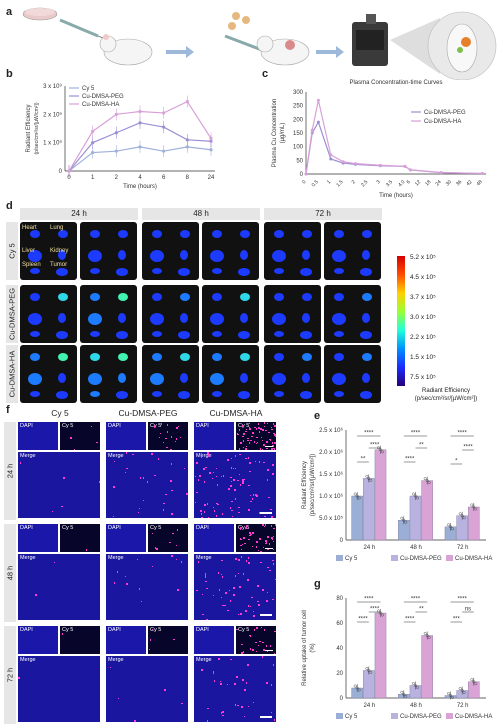  Describe the element at coordinates (331, 452) in the screenshot. I see `y-tick-label: 2.0 x 10⁶` at that location.